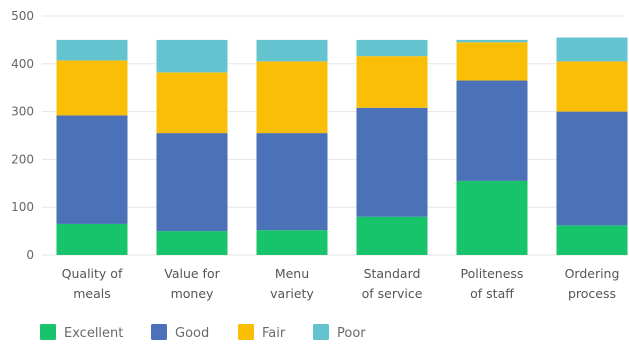  What do you see at coordinates (192, 333) in the screenshot?
I see `legend-label-good: Good` at bounding box center [192, 333].